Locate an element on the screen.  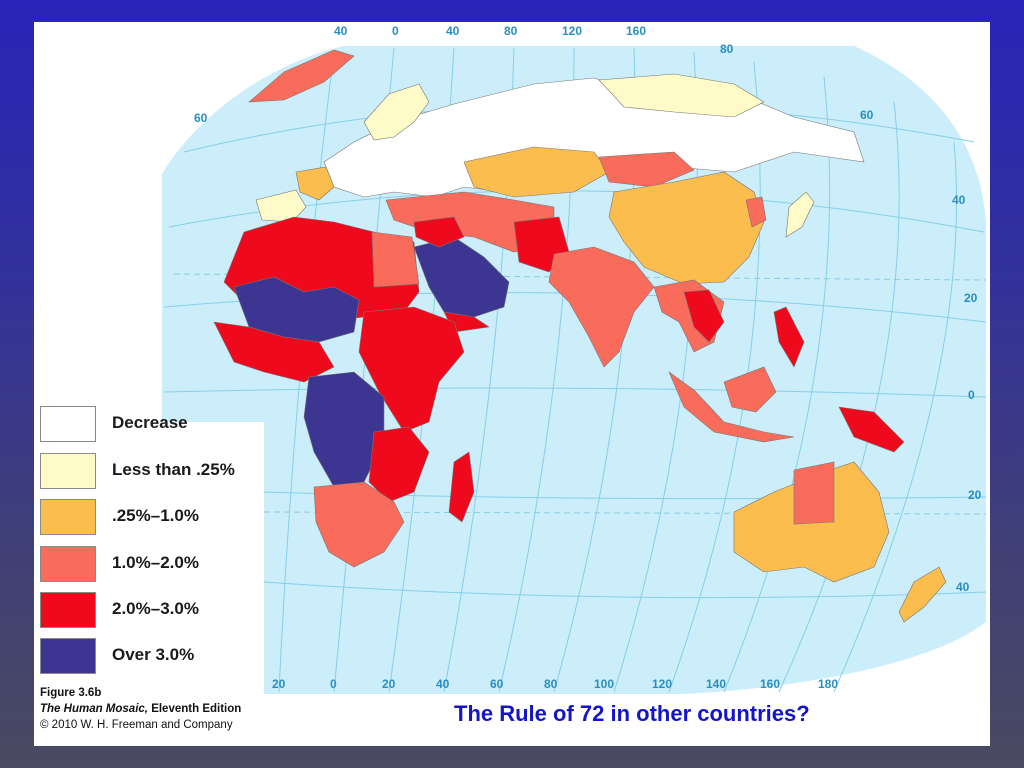
book-line: The Human Mosaic, Eleventh Edition is located at coordinates (140, 709).